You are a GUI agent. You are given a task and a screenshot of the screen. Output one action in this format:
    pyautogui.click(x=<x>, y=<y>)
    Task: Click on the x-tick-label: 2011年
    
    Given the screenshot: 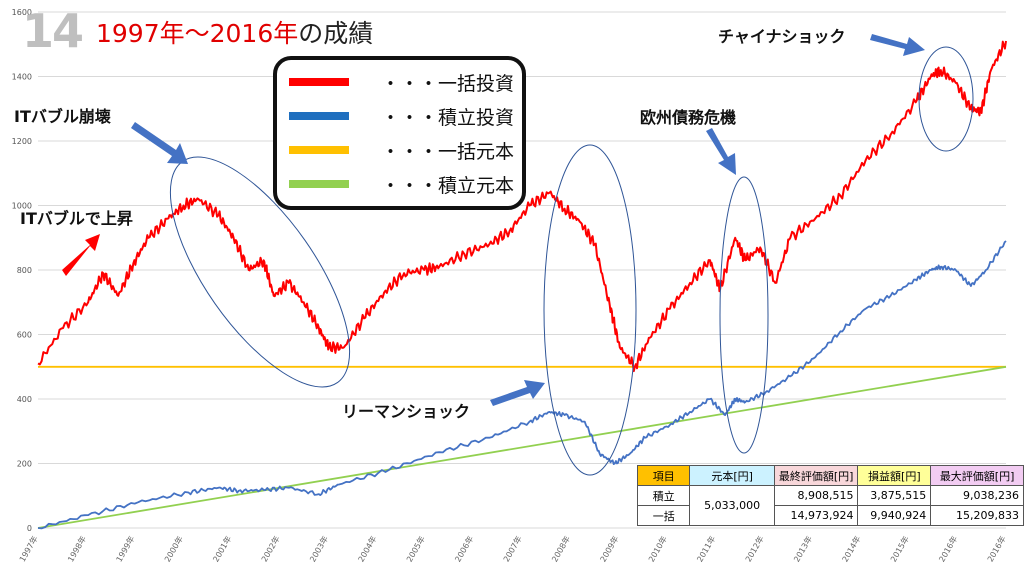 What is the action you would take?
    pyautogui.click(x=705, y=549)
    